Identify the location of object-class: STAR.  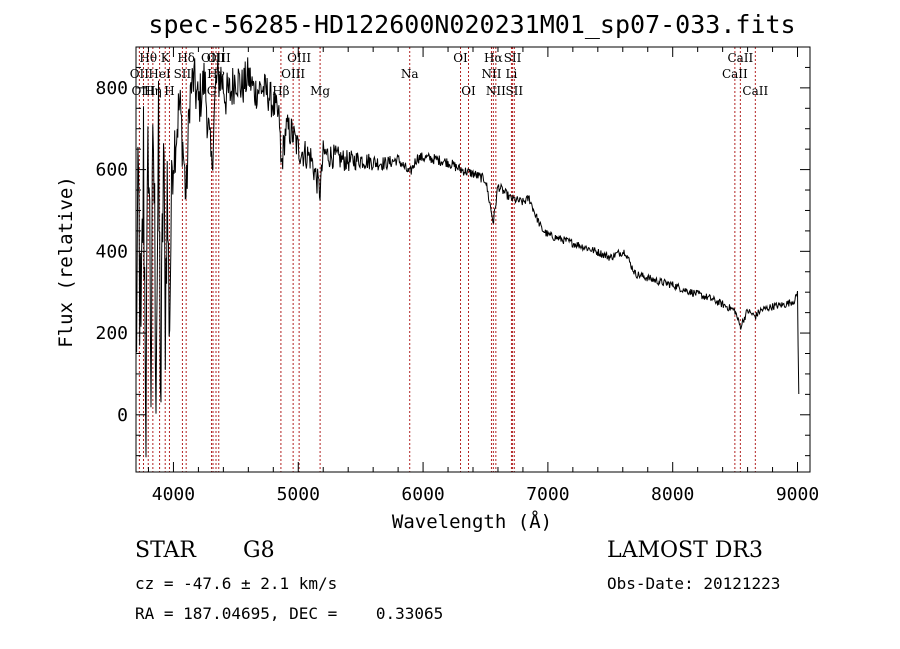
(165, 550).